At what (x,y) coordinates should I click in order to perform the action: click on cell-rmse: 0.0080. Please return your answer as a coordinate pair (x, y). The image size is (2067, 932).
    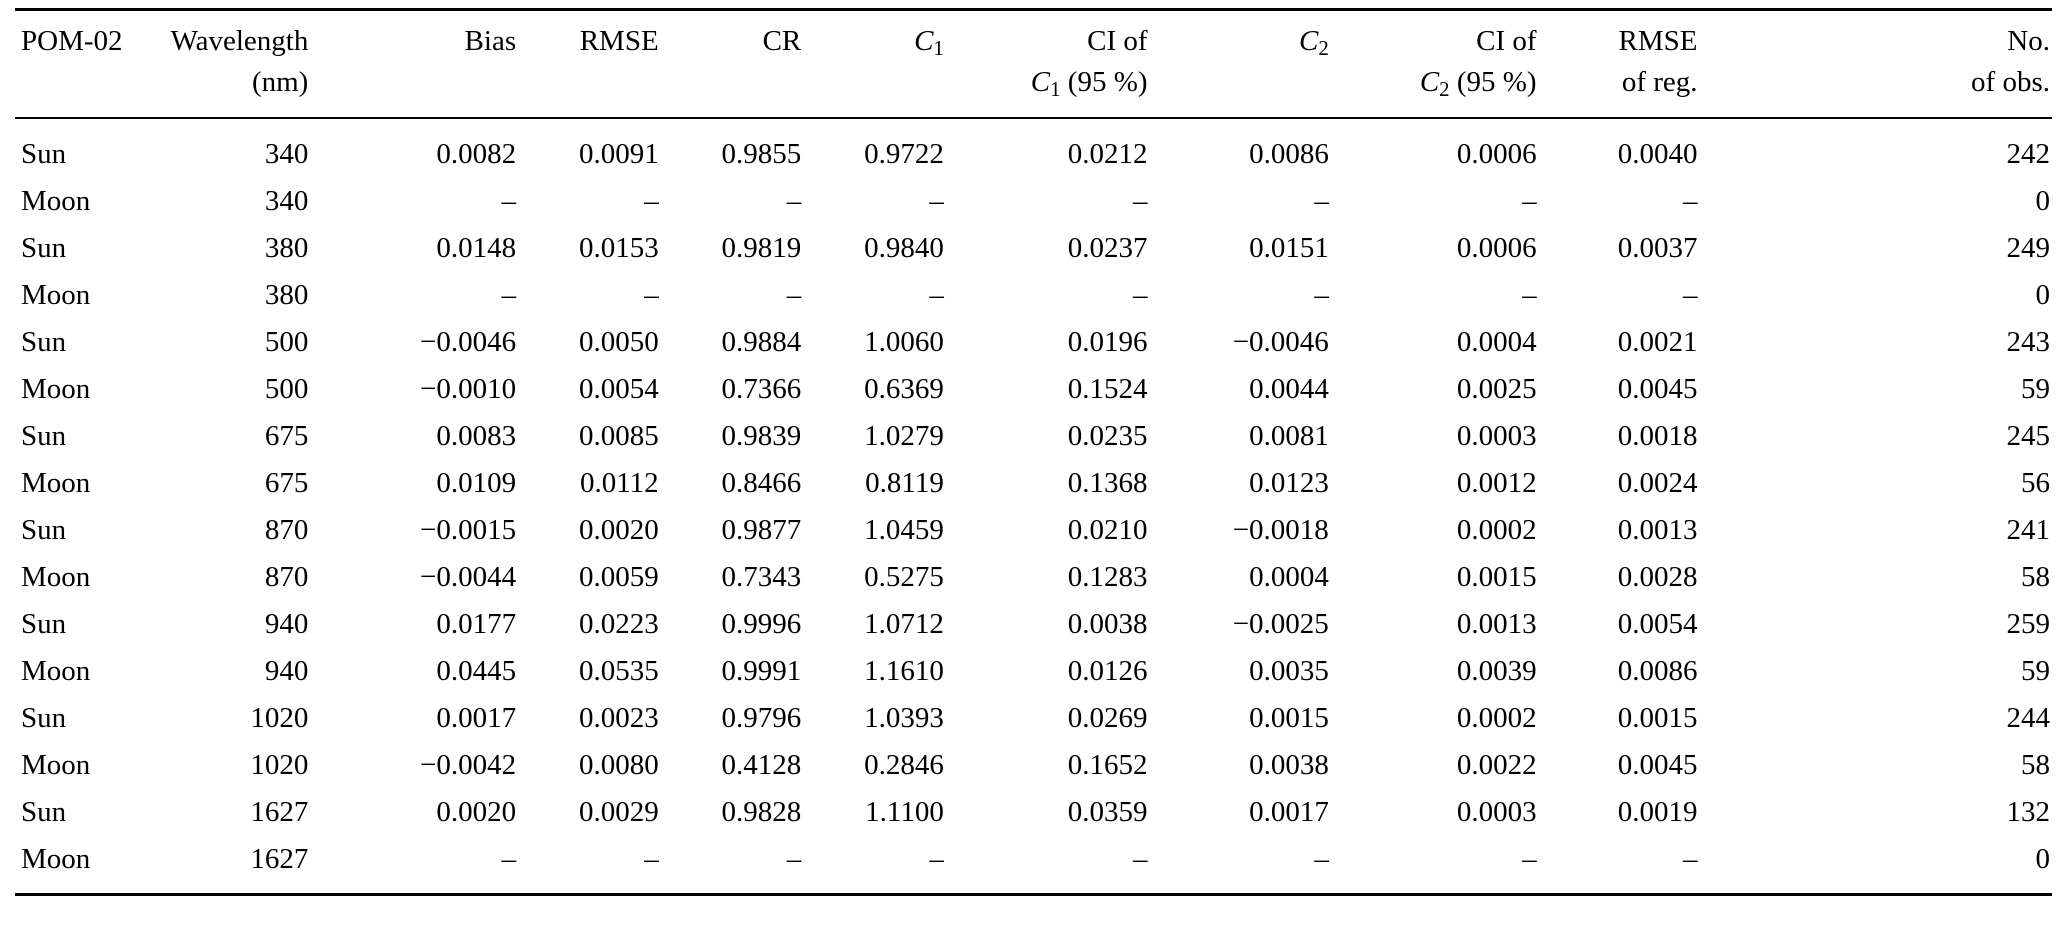
    Looking at the image, I should click on (618, 765).